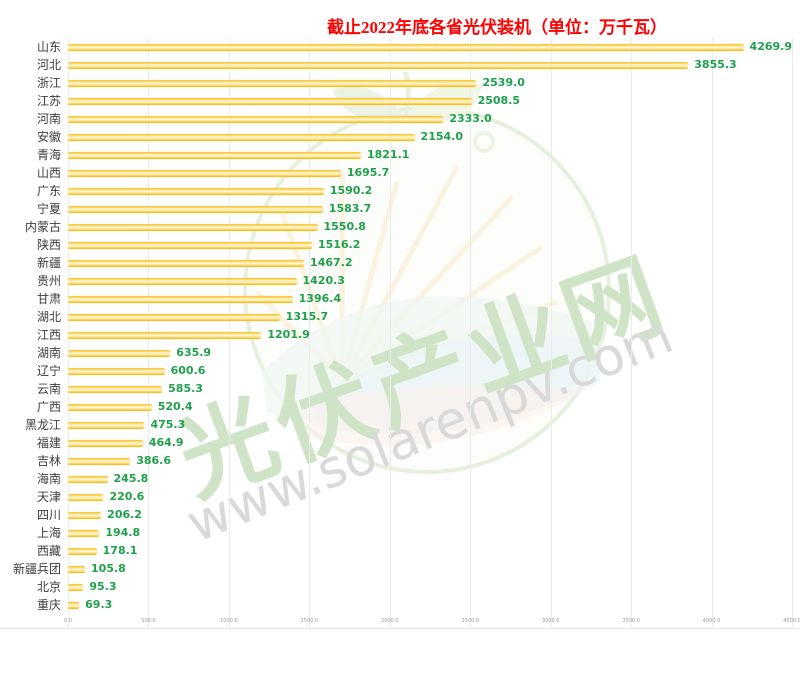 This screenshot has width=800, height=674. What do you see at coordinates (123, 532) in the screenshot?
I see `value-label: 194.8` at bounding box center [123, 532].